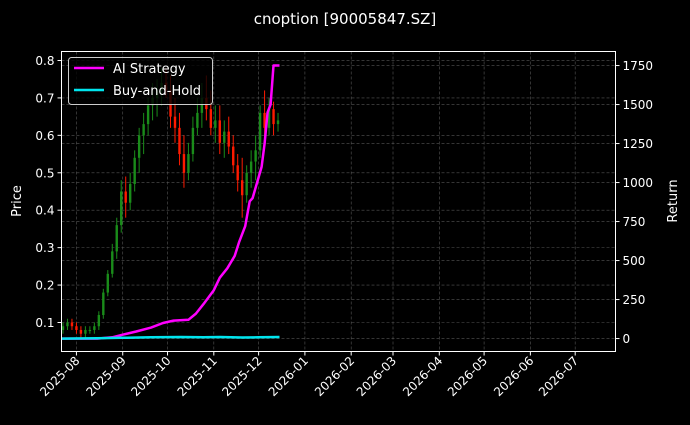 This screenshot has width=690, height=425. What do you see at coordinates (638, 144) in the screenshot?
I see `y-tick-label-right: 1250` at bounding box center [638, 144].